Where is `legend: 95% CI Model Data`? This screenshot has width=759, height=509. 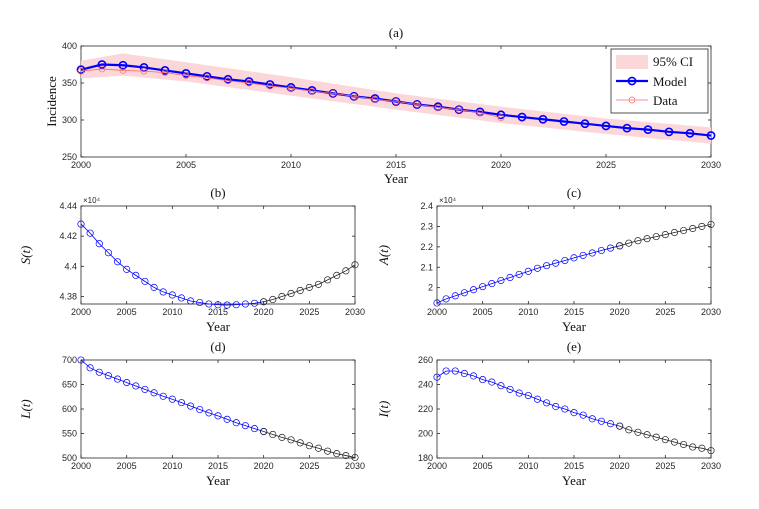 legend: 95% CI Model Data is located at coordinates (659, 81).